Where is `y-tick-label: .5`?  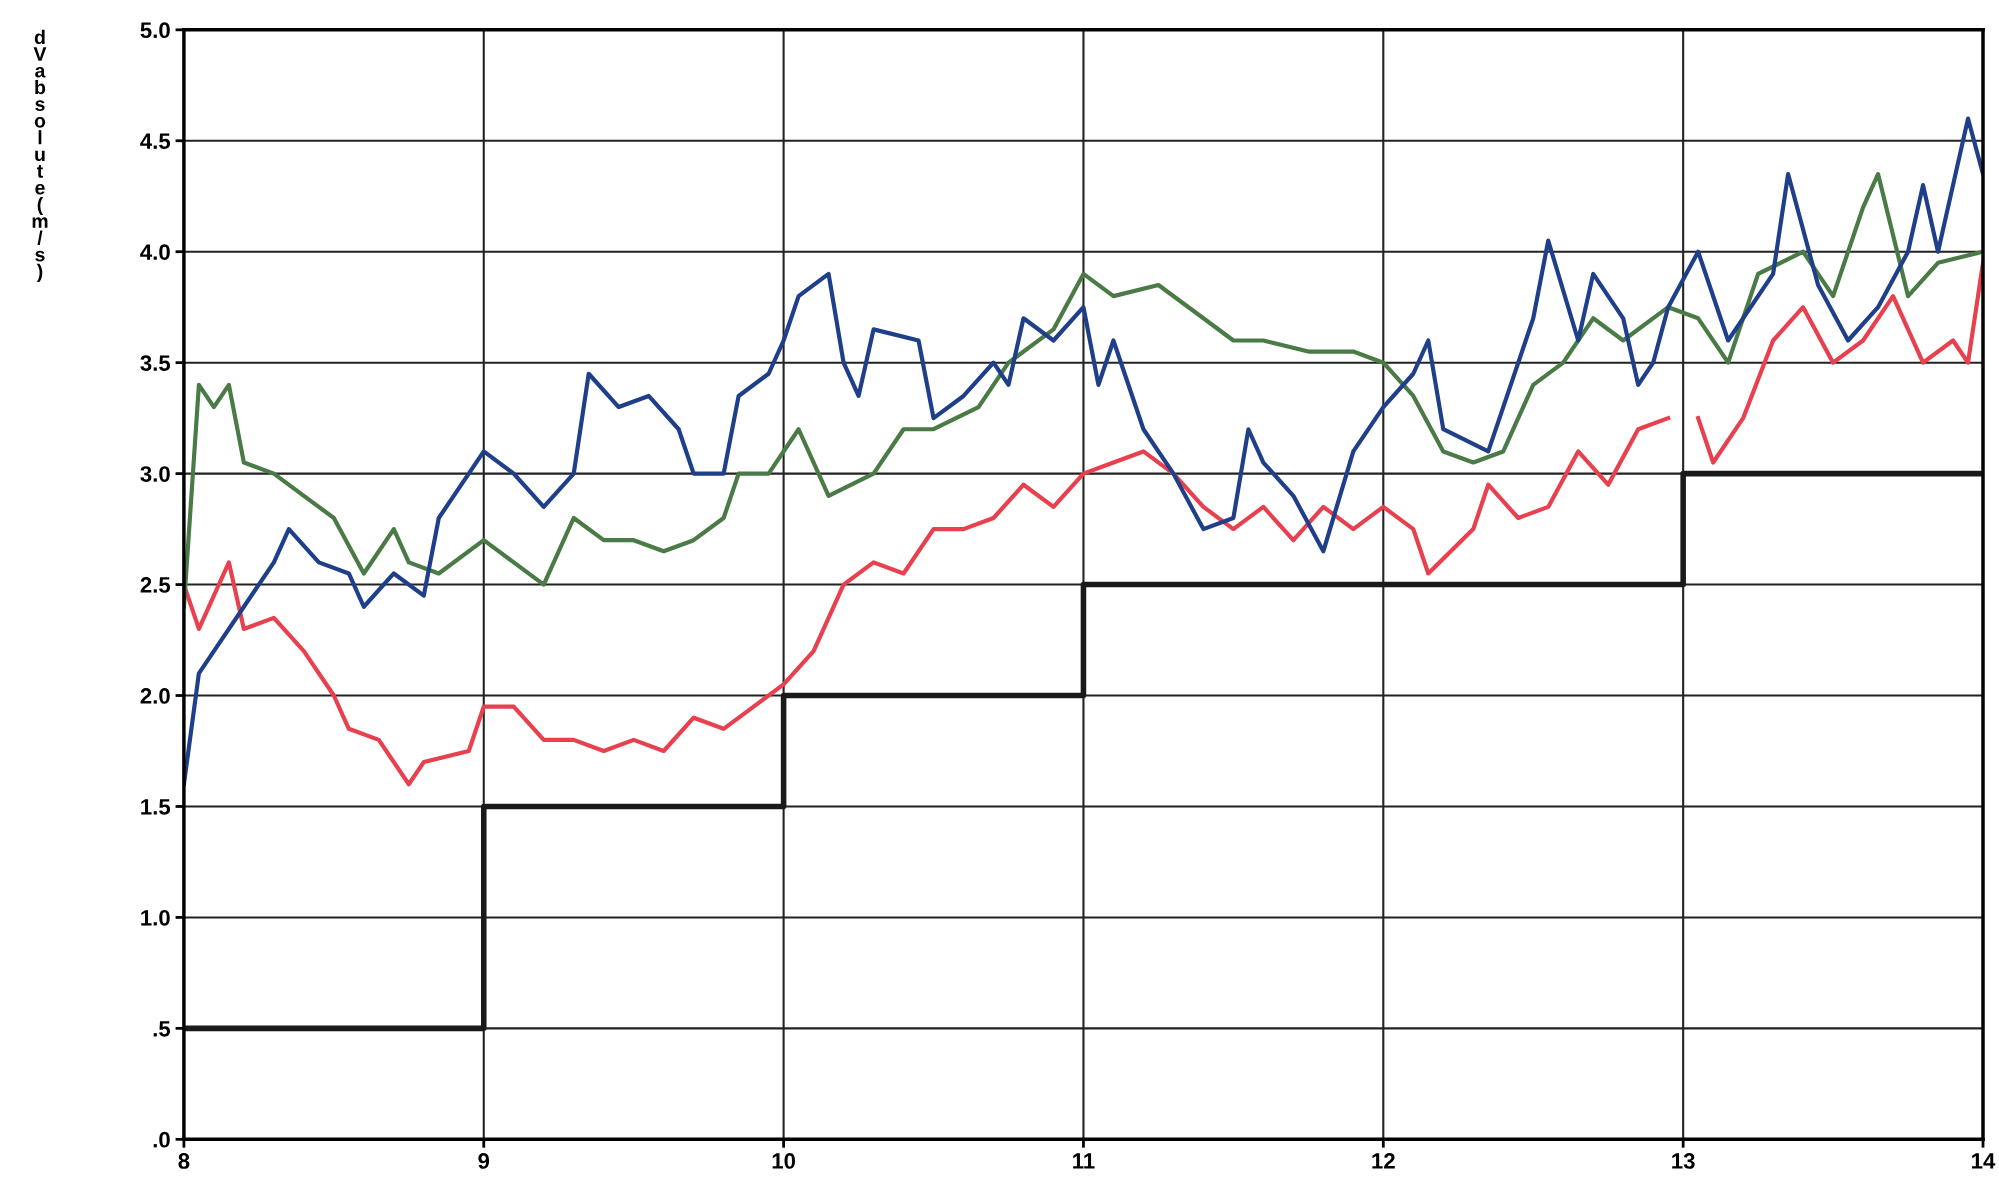
y-tick-label: .5 is located at coordinates (162, 1029).